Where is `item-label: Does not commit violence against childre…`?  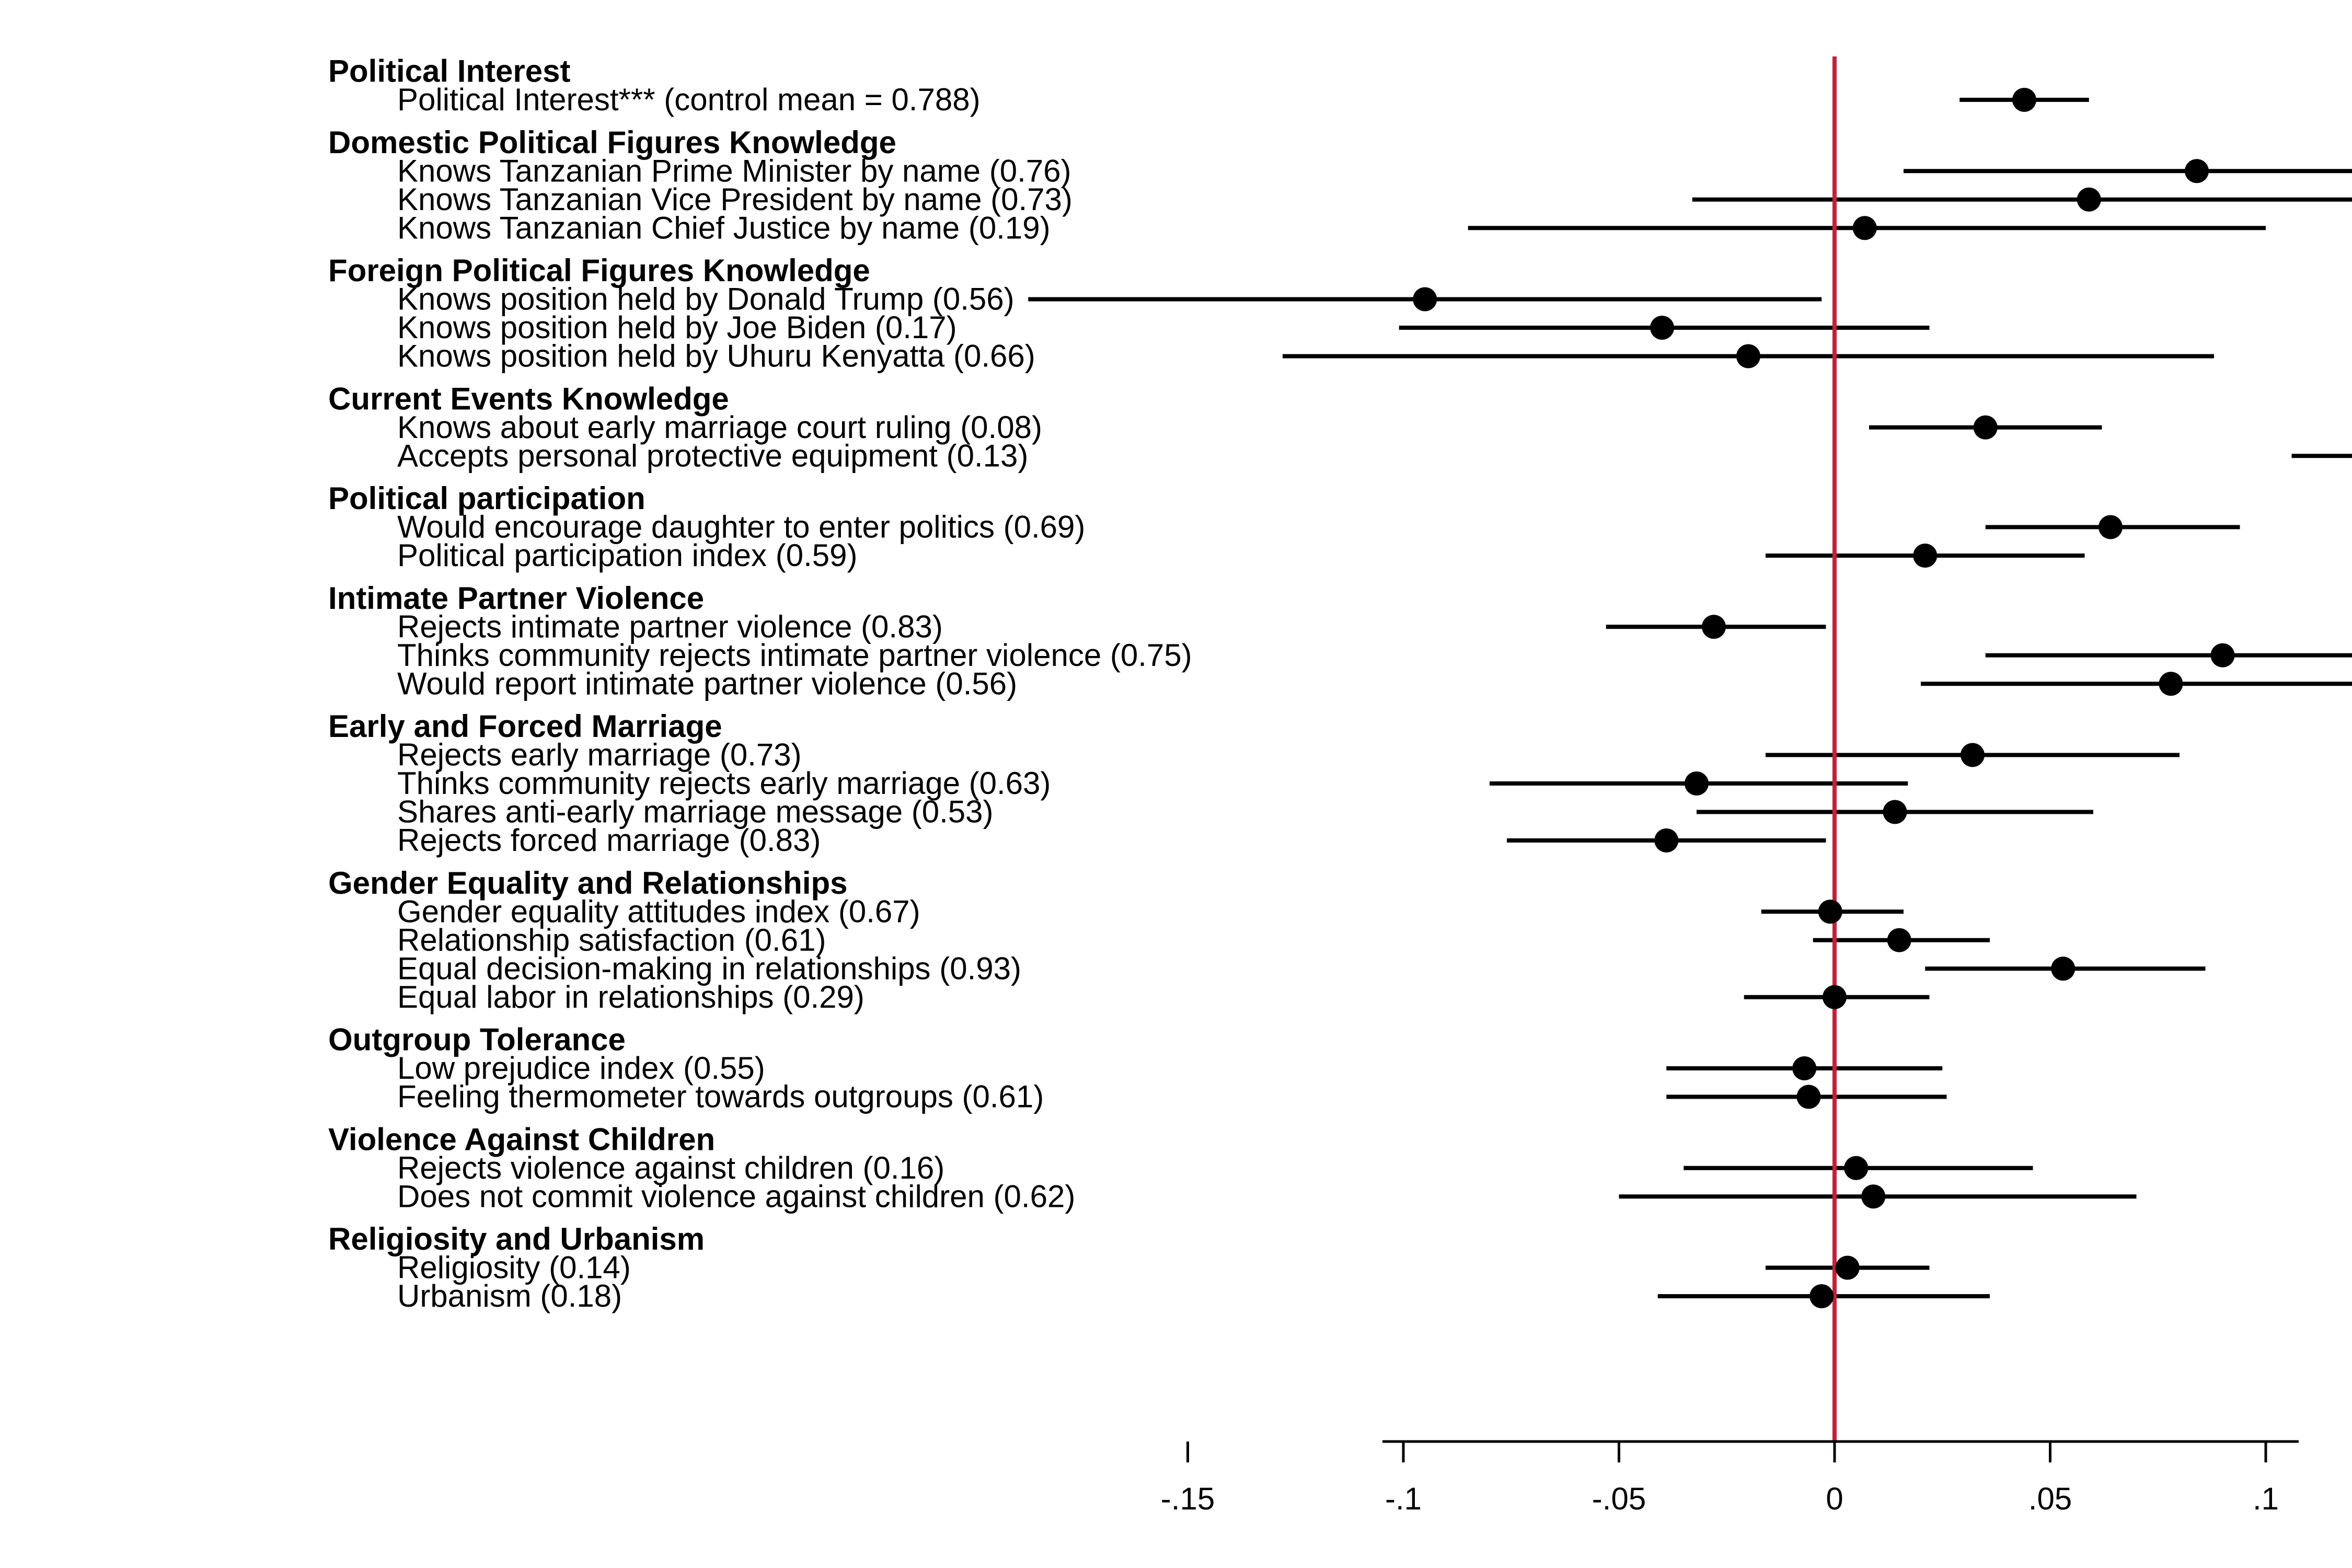 item-label: Does not commit violence against childre… is located at coordinates (736, 1196).